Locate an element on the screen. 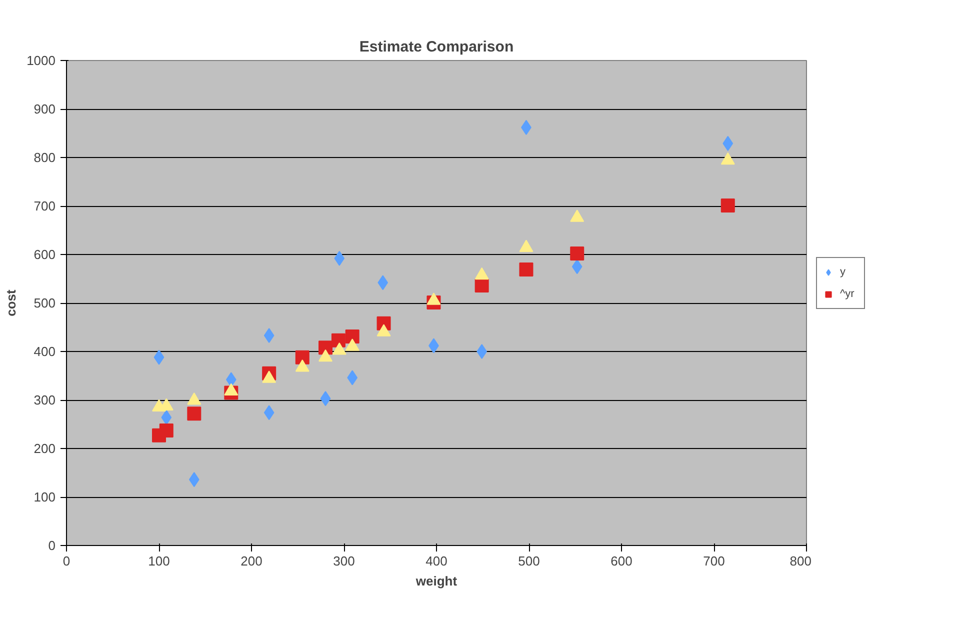  x-tick-label: 600 is located at coordinates (621, 561).